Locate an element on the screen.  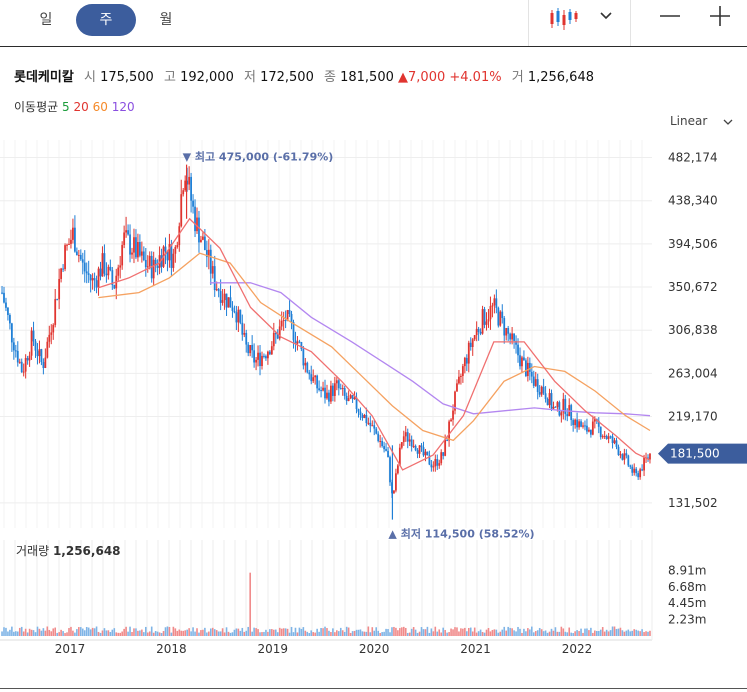
ma-120: 120 is located at coordinates (123, 107).